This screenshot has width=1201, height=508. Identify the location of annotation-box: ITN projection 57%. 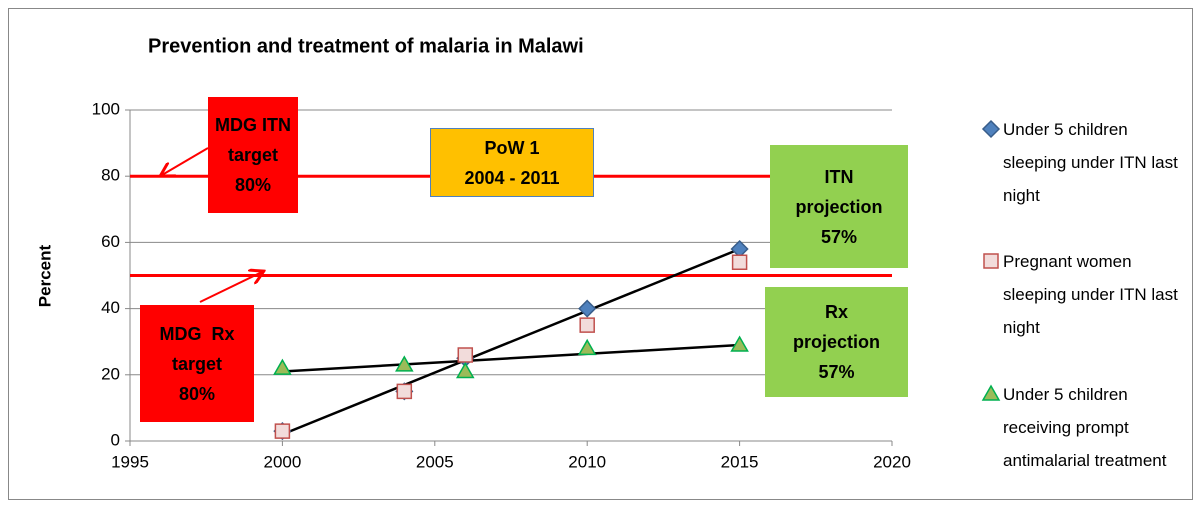
(839, 206).